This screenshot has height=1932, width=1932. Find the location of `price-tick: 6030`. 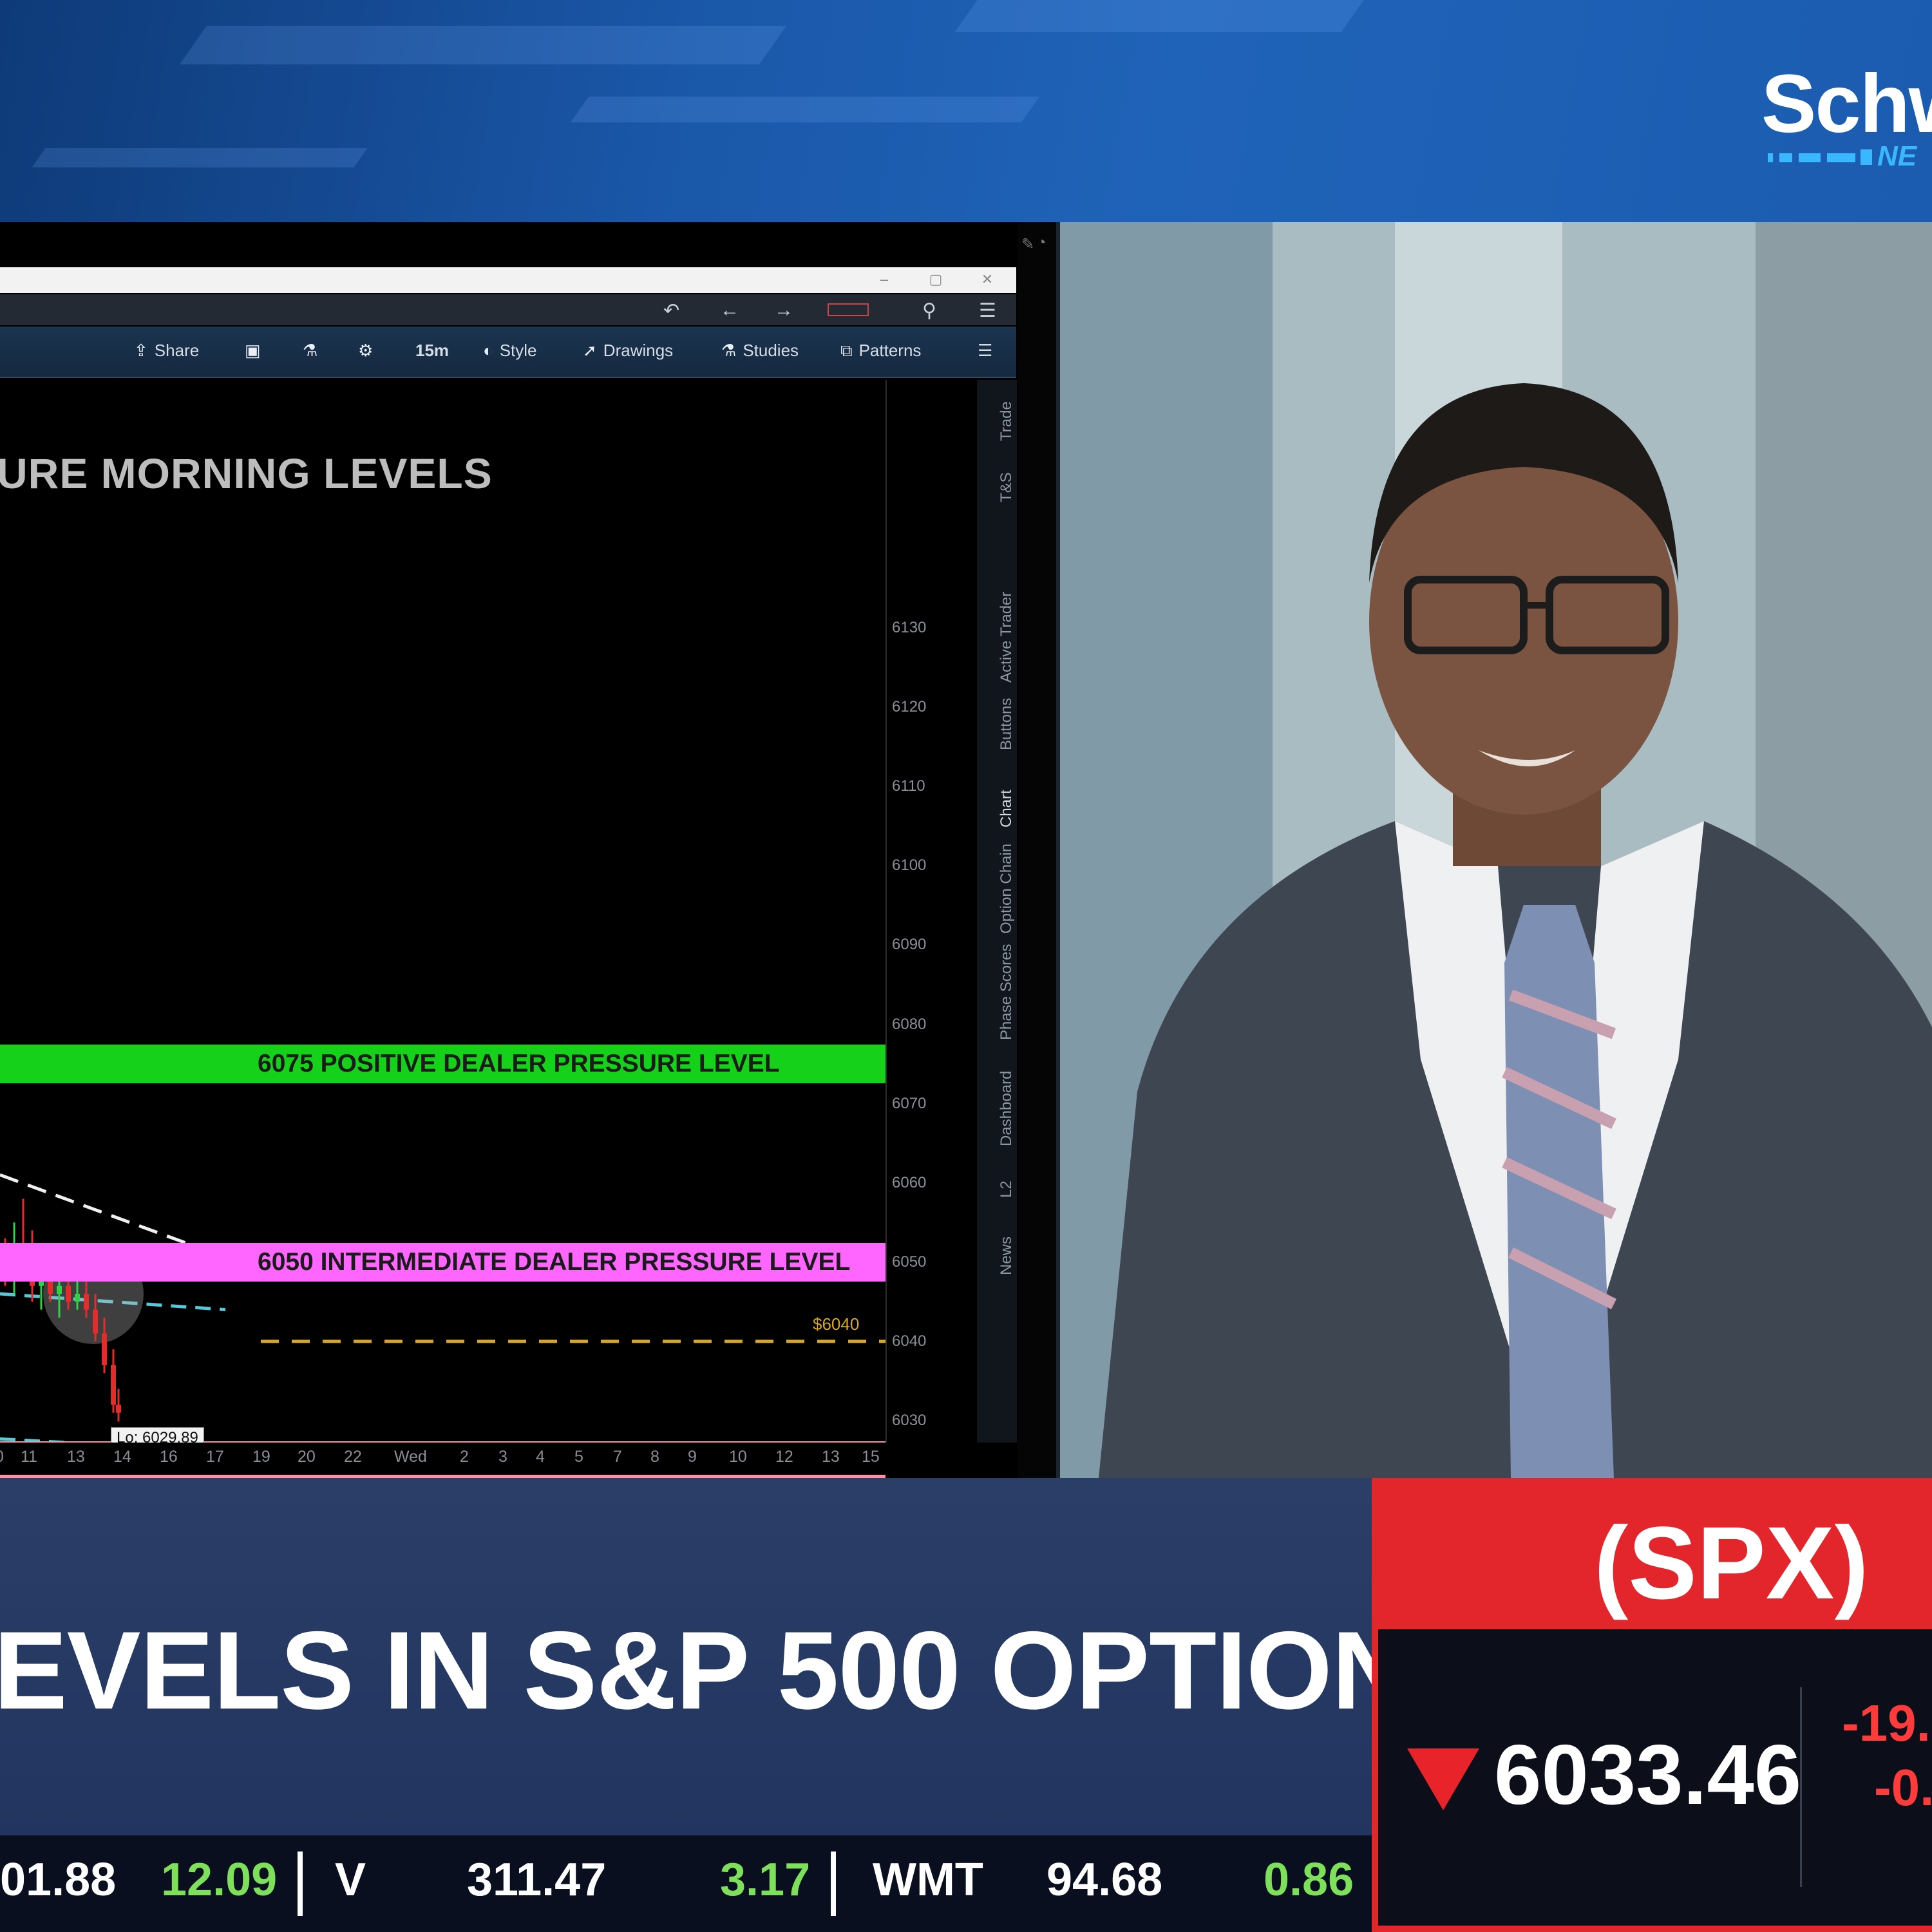

price-tick: 6030 is located at coordinates (910, 1420).